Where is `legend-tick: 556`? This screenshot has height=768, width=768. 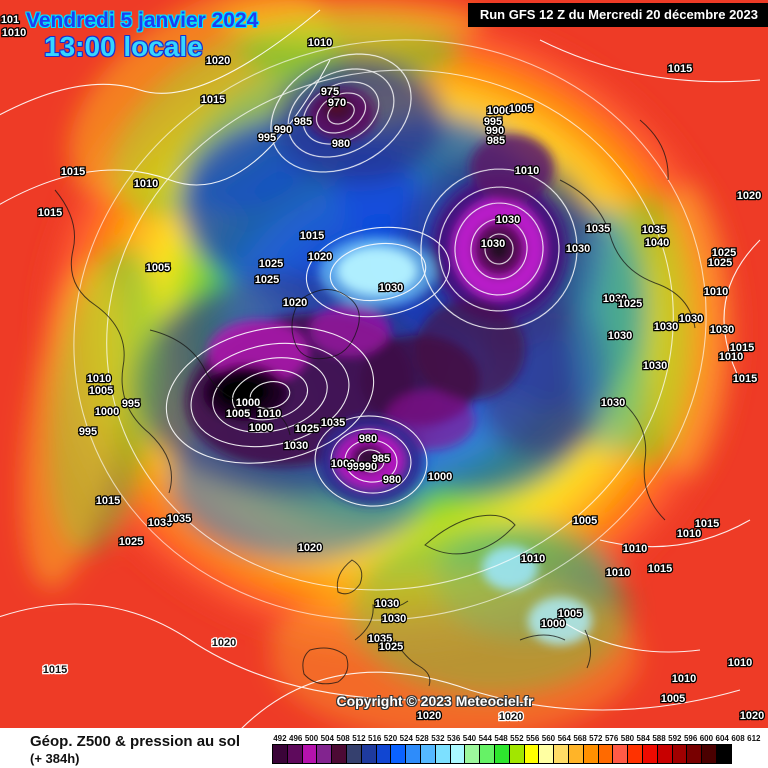
legend-tick: 556 is located at coordinates (532, 738).